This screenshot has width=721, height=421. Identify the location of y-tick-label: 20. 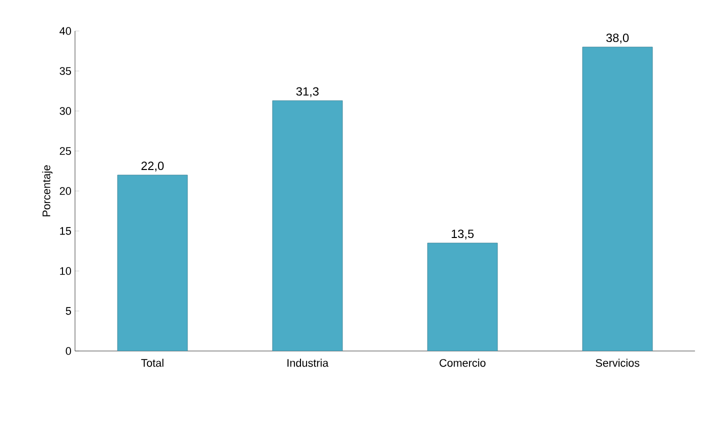
(66, 191).